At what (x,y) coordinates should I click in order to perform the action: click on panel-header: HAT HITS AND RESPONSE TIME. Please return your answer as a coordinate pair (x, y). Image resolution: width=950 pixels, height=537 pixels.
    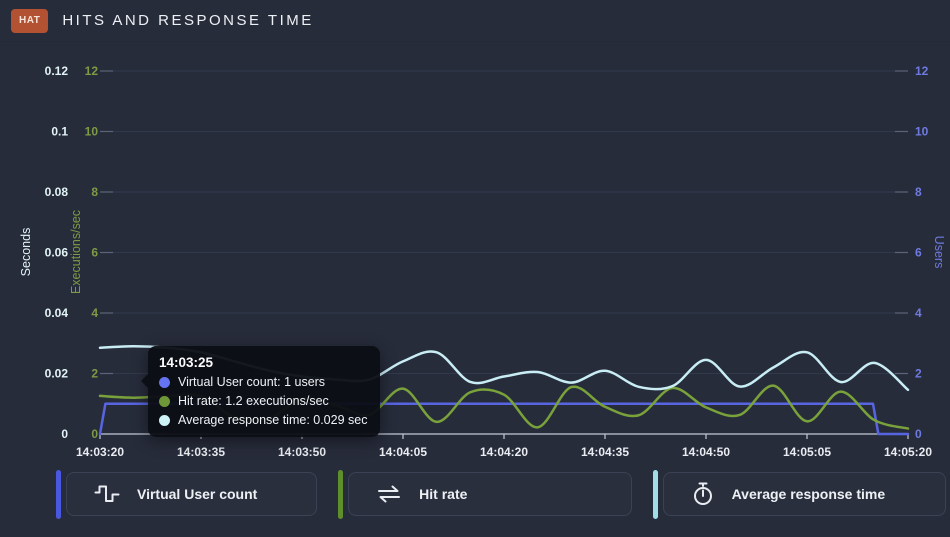
    Looking at the image, I should click on (475, 21).